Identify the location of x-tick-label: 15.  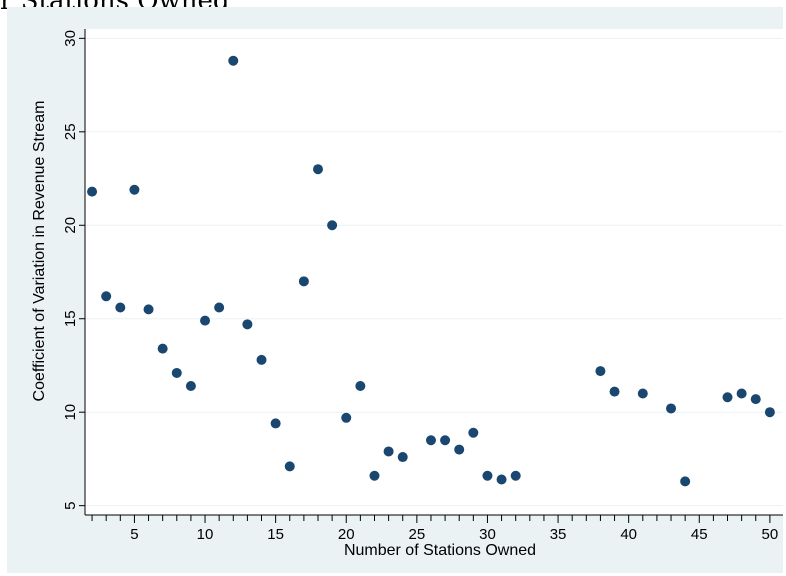
(275, 534).